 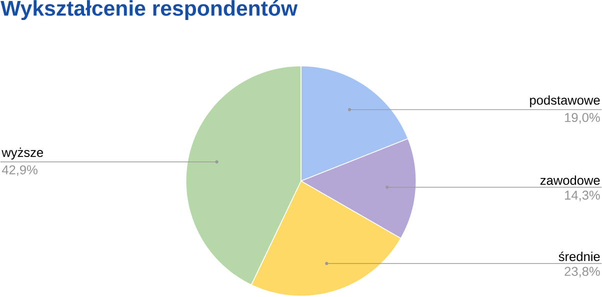 I want to click on slice-label: średnie, so click(x=579, y=257).